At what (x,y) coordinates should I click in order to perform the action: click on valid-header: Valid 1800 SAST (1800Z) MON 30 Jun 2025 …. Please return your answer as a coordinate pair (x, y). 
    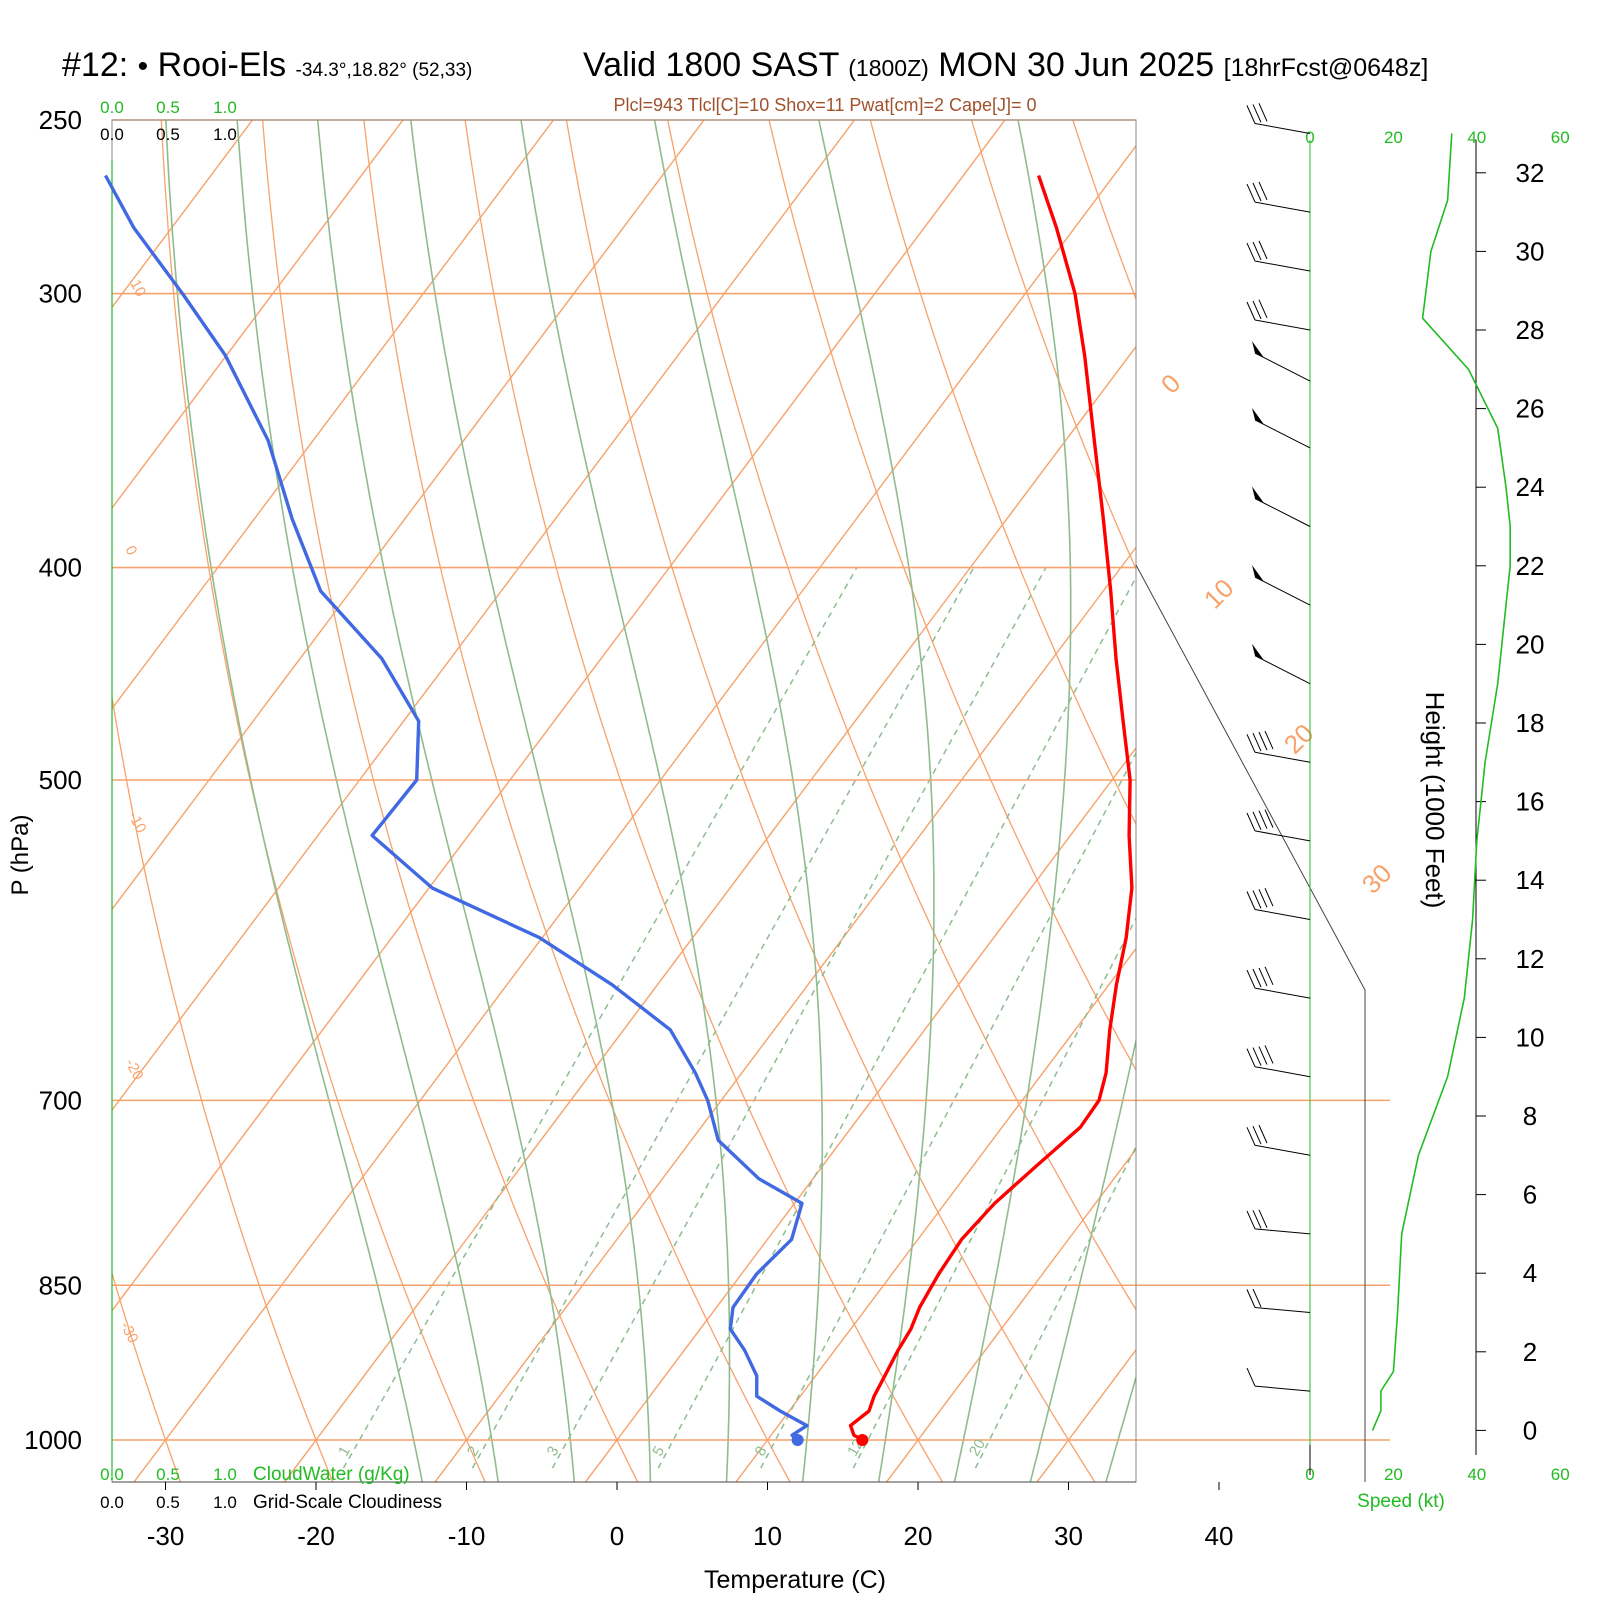
    Looking at the image, I should click on (1005, 65).